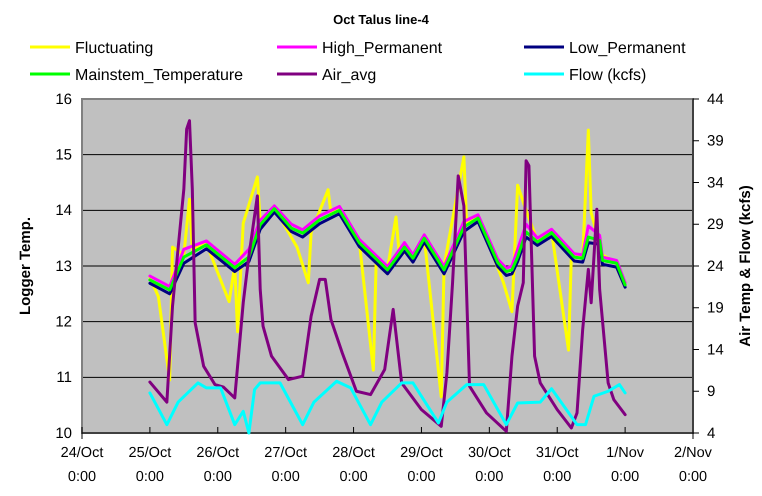  I want to click on y2-tick-label: 39, so click(715, 141).